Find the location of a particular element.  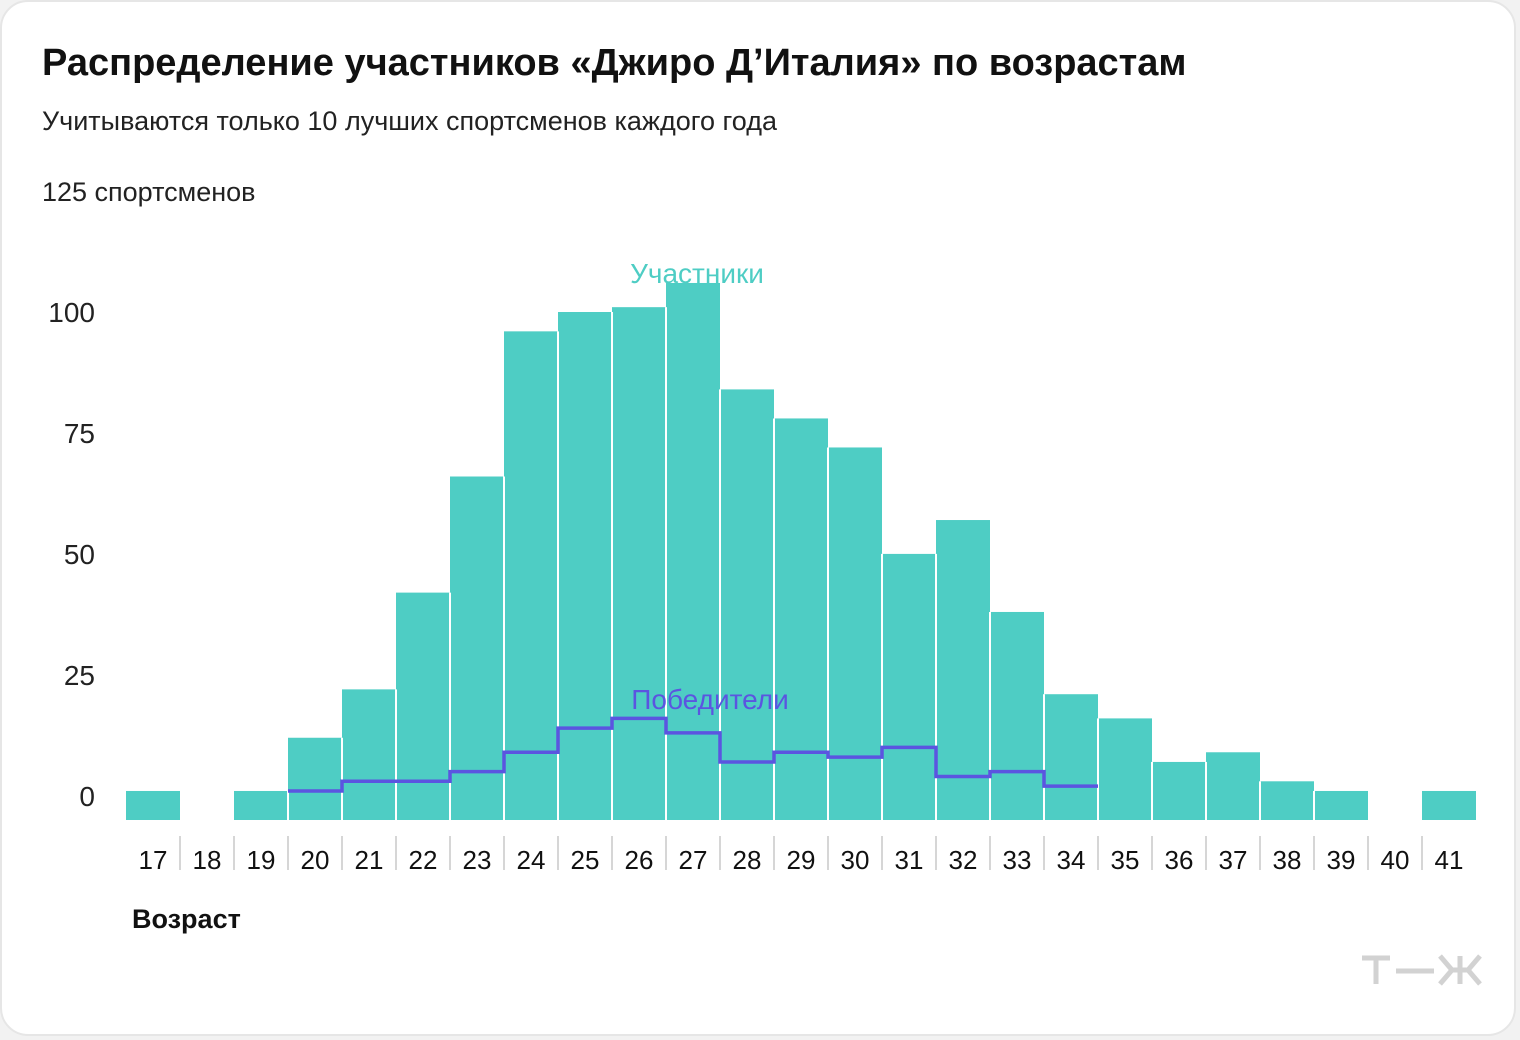

x-tick-label: 27 is located at coordinates (693, 860).